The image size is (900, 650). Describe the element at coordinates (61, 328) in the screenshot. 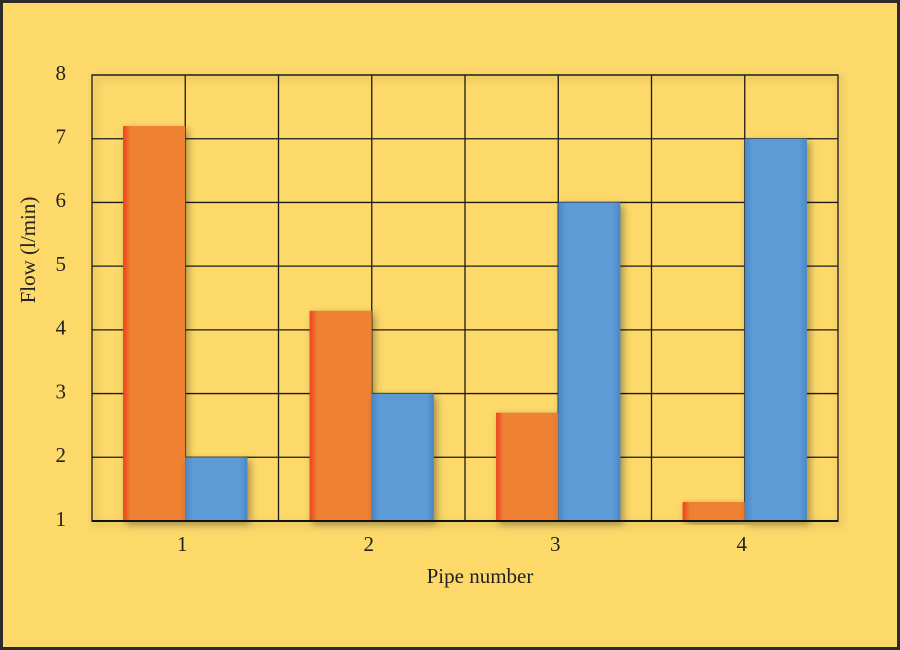

I see `y-tick-label: 4` at that location.